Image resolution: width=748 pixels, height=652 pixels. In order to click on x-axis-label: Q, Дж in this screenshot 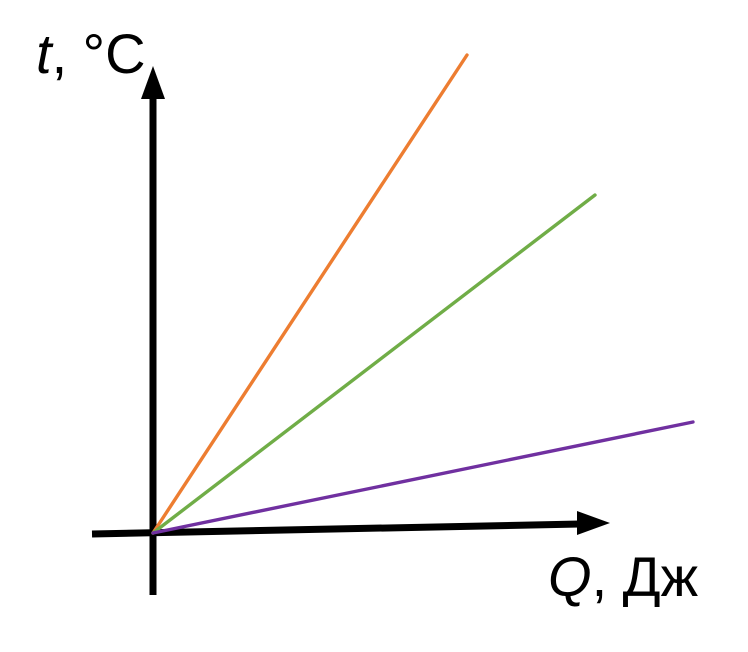, I will do `click(623, 577)`.